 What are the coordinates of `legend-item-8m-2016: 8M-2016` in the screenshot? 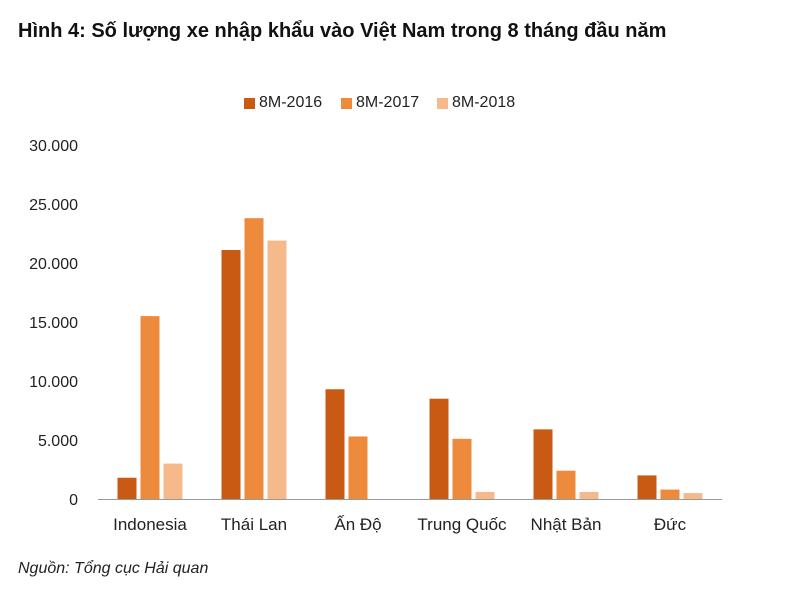 It's located at (283, 103).